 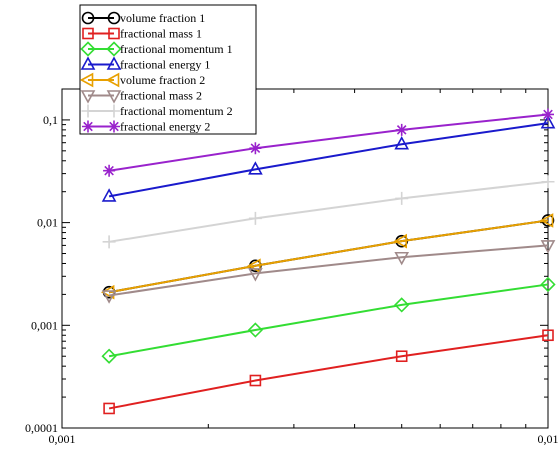 I want to click on y-tick-label: 0,0001, so click(x=41, y=428).